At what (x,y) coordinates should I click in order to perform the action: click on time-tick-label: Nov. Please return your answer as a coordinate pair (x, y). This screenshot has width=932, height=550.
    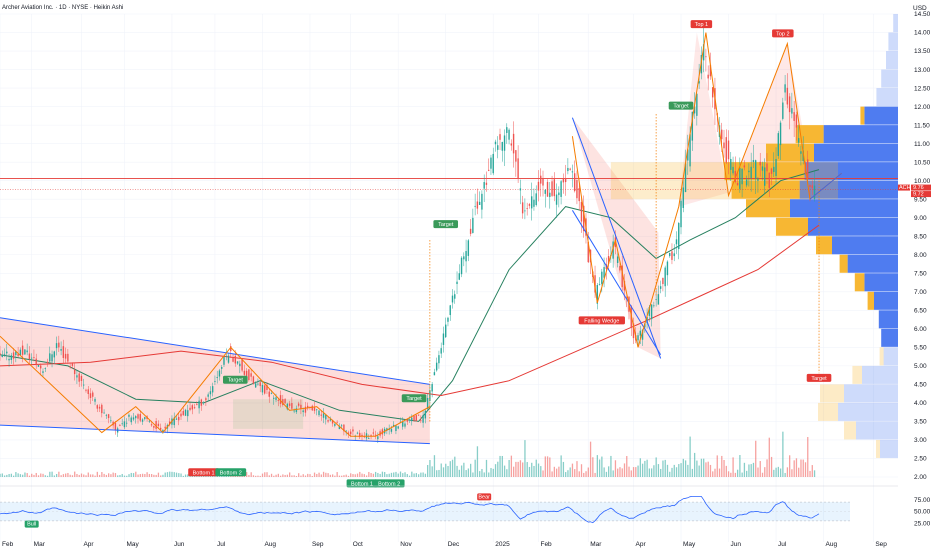
    Looking at the image, I should click on (406, 544).